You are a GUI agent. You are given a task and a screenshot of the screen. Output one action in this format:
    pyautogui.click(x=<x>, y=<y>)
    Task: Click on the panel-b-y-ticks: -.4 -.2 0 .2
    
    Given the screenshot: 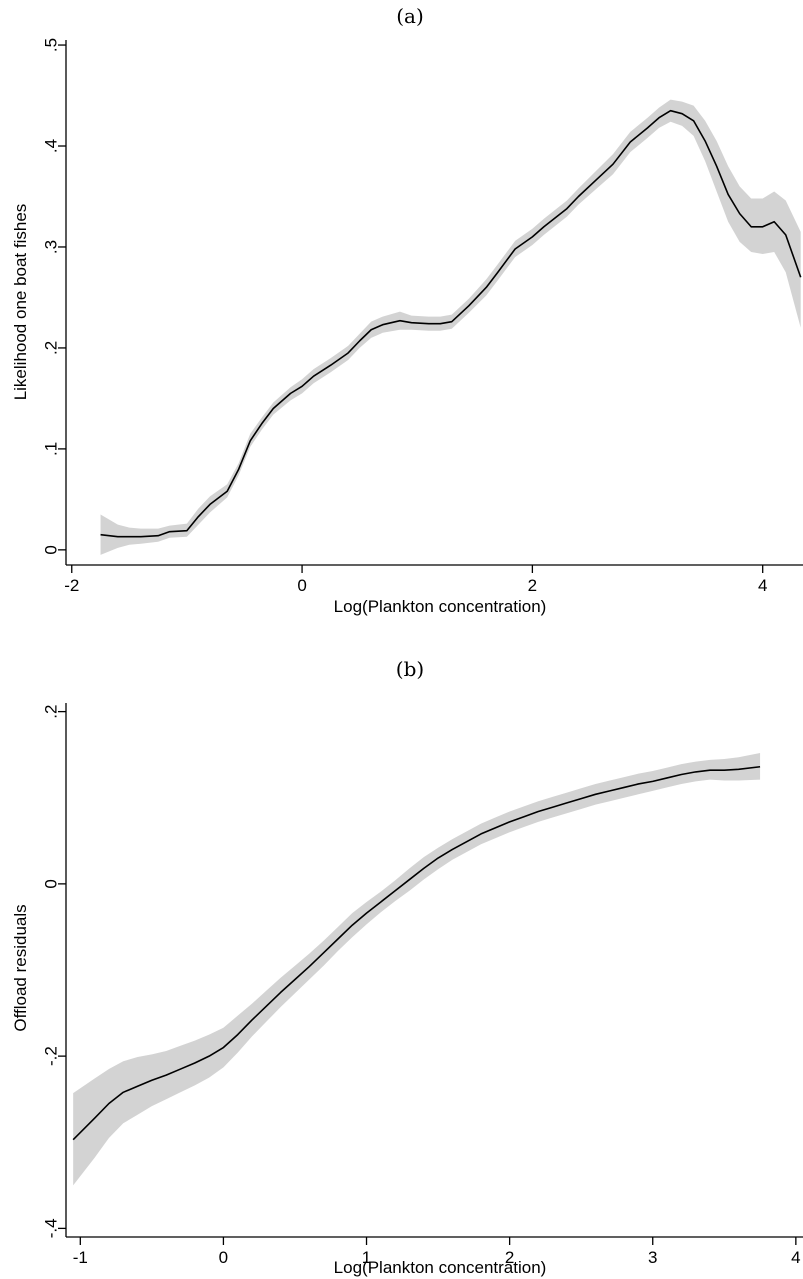 What is the action you would take?
    pyautogui.click(x=53, y=971)
    